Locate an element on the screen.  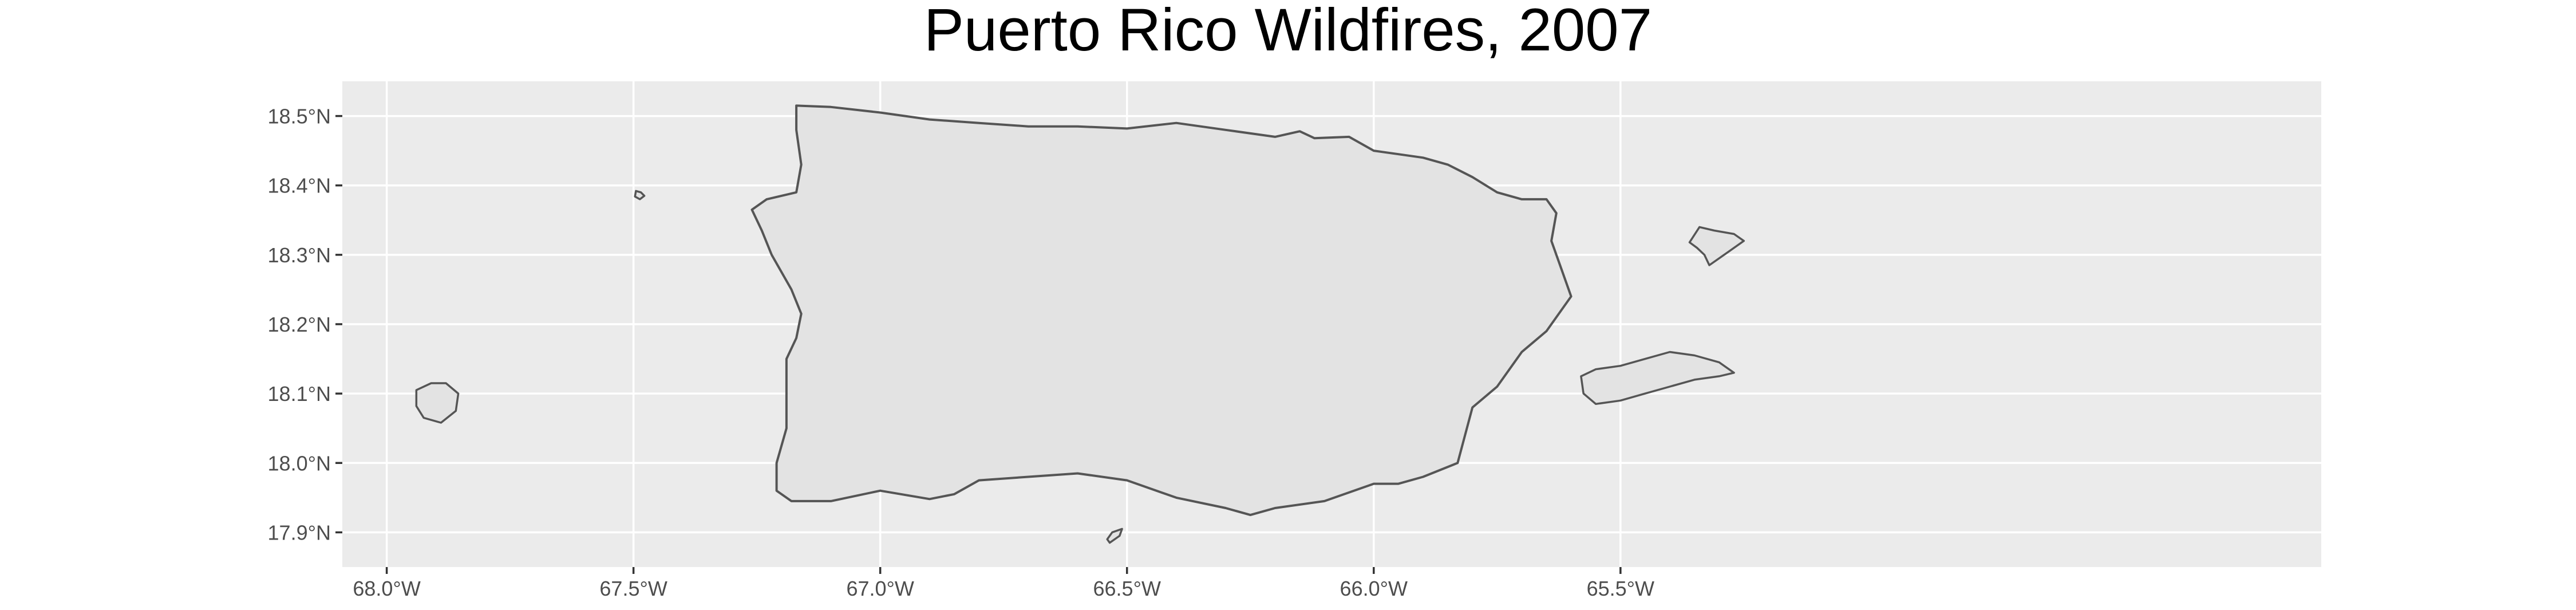
y-tick-label-18-4-n: 18.4°N is located at coordinates (299, 186).